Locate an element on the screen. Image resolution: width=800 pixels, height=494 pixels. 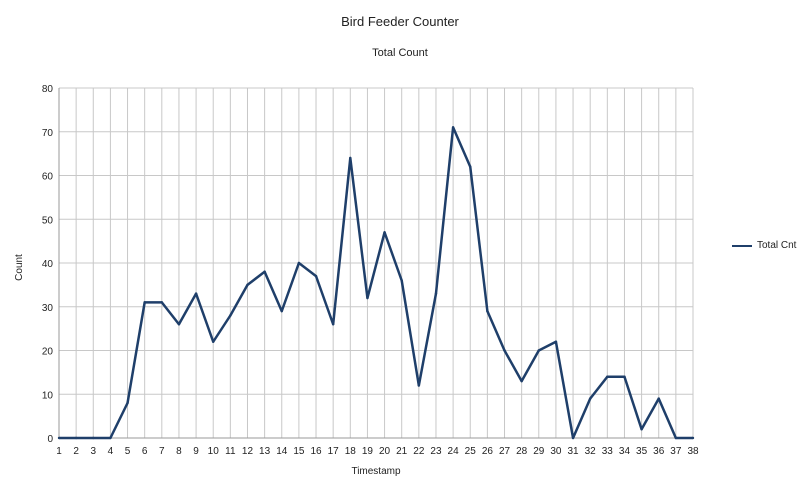
x-tick-label: 1 is located at coordinates (59, 451).